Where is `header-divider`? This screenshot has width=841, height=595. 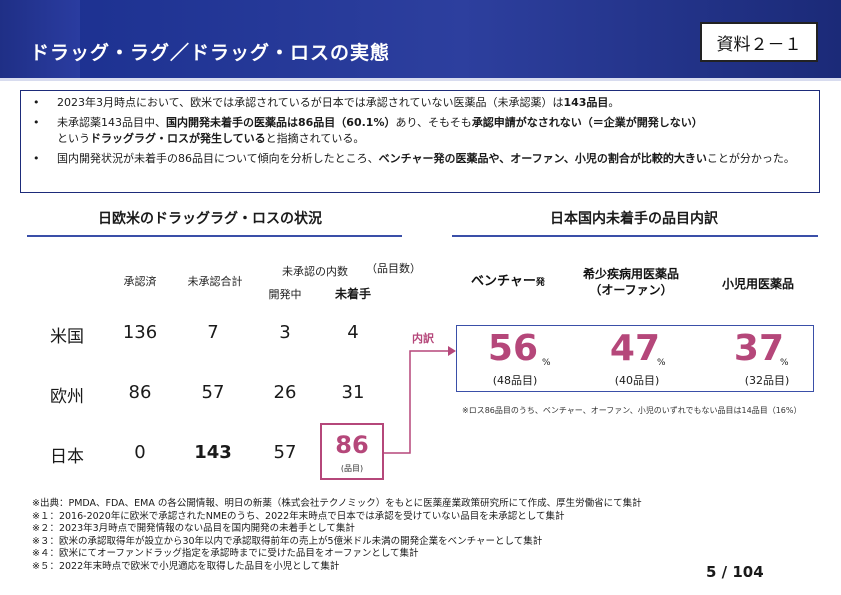 header-divider is located at coordinates (420, 79).